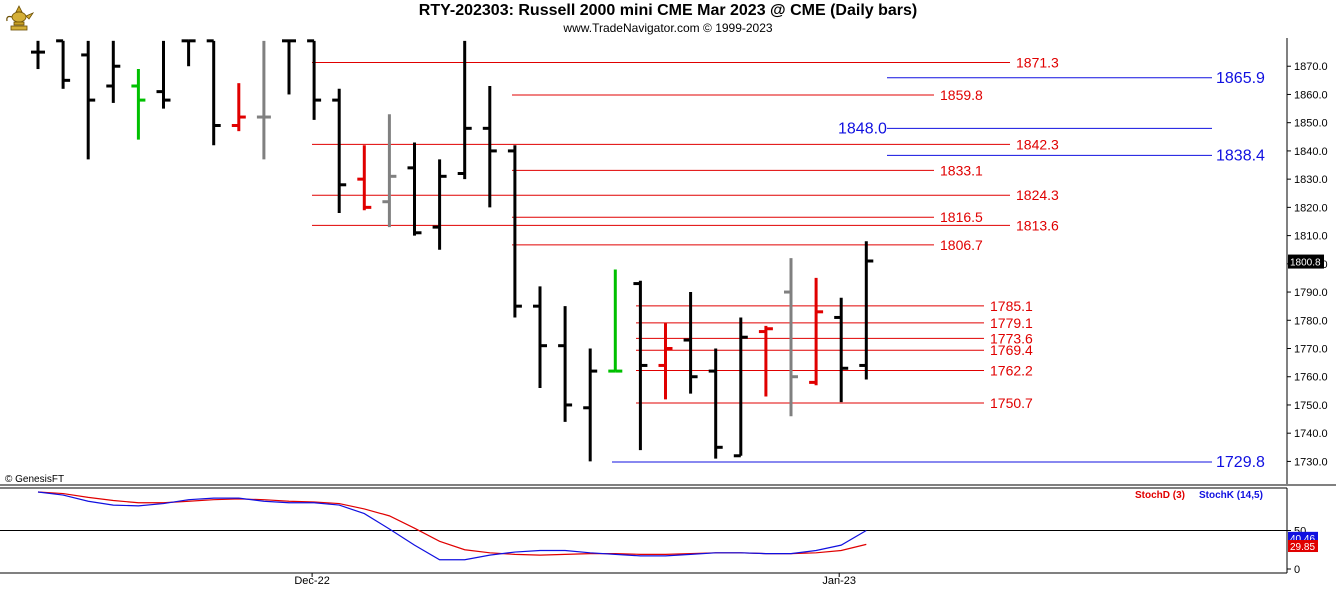  I want to click on price-tick-label-5: 1780.0, so click(1311, 321).